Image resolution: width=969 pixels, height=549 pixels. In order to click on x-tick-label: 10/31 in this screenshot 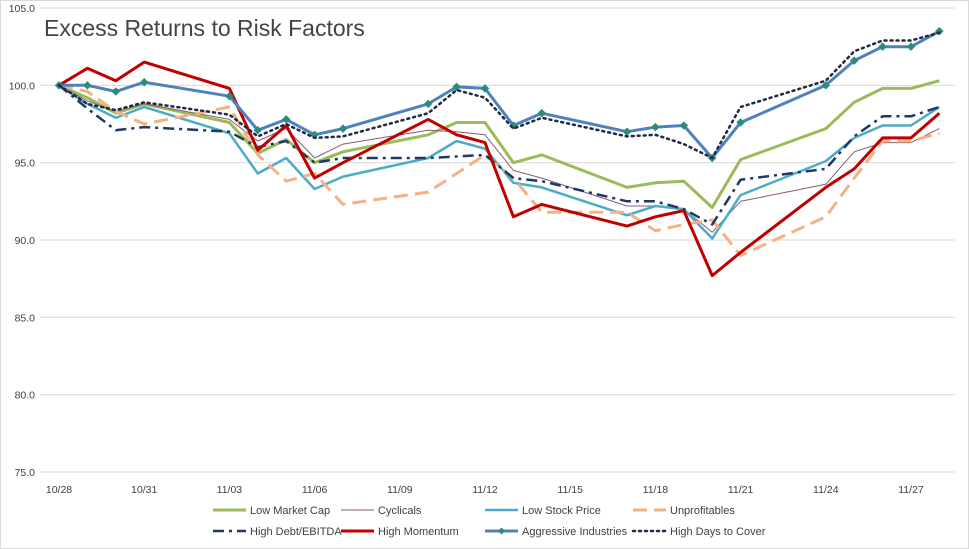, I will do `click(144, 490)`.